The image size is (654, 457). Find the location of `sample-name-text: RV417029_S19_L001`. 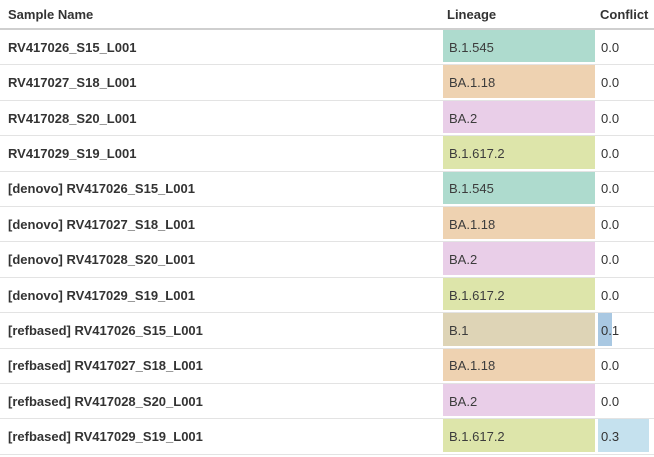

sample-name-text: RV417029_S19_L001 is located at coordinates (72, 153).